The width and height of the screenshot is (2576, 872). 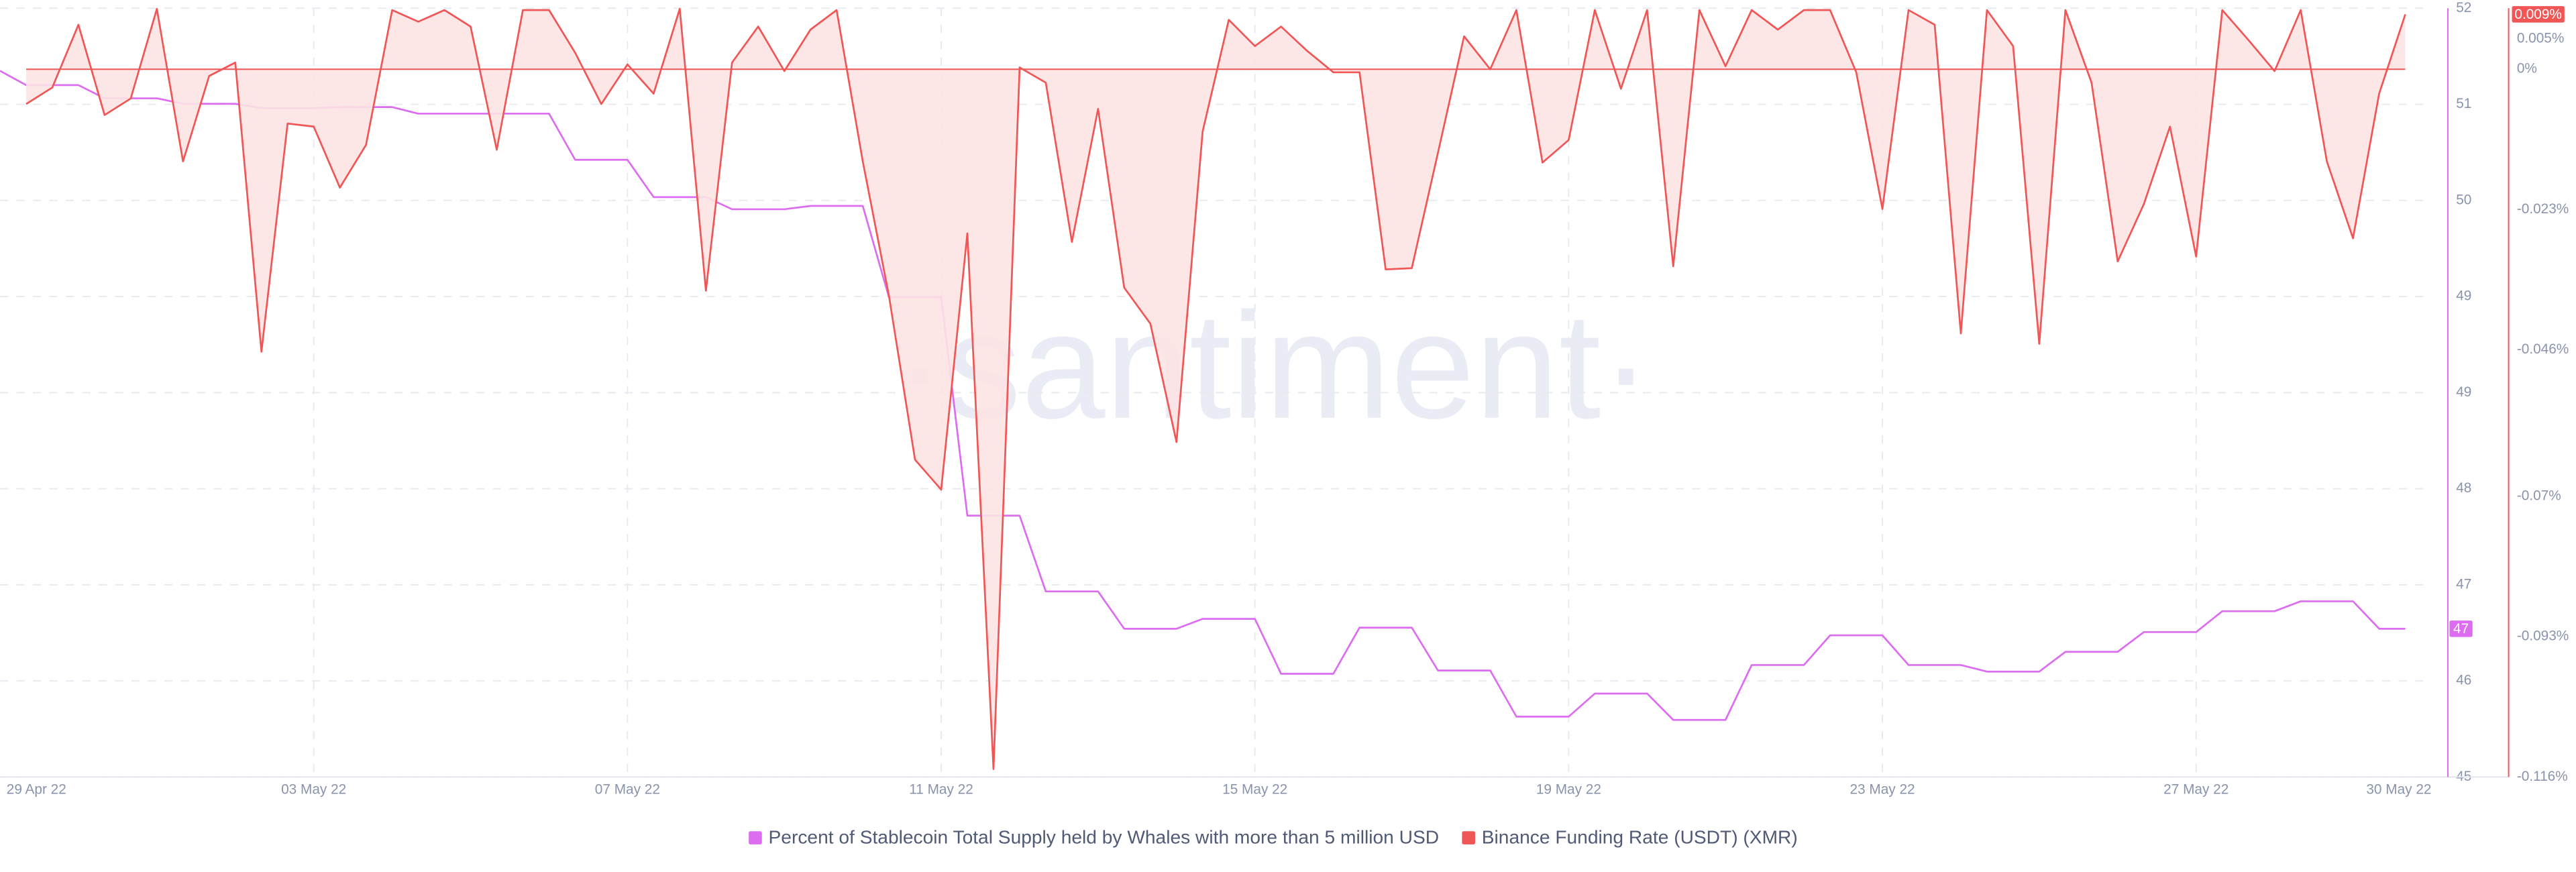 I want to click on x-tick-label: 11 May 22, so click(x=941, y=790).